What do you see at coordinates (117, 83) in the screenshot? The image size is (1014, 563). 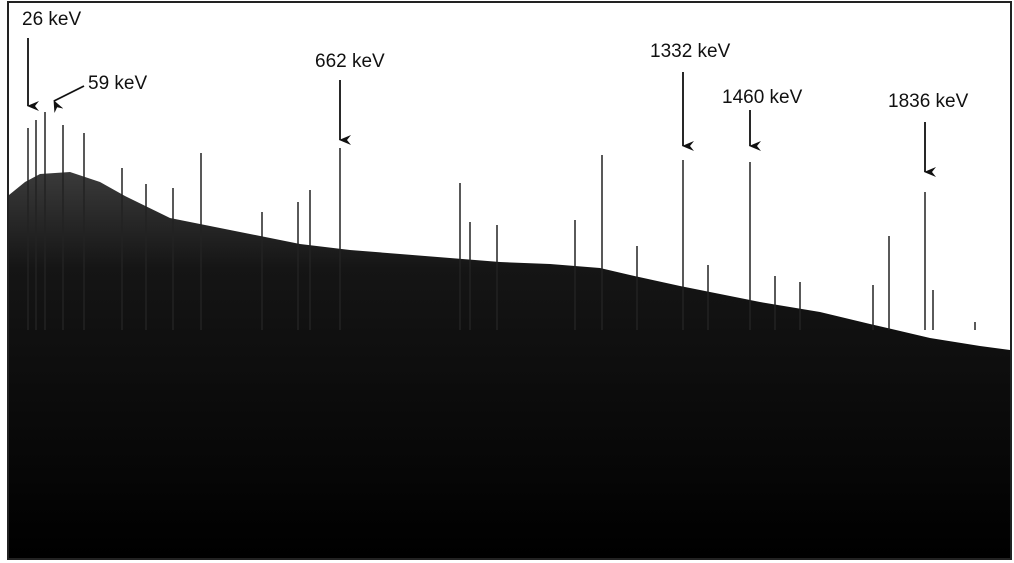 I see `peak-label: 59 keV` at bounding box center [117, 83].